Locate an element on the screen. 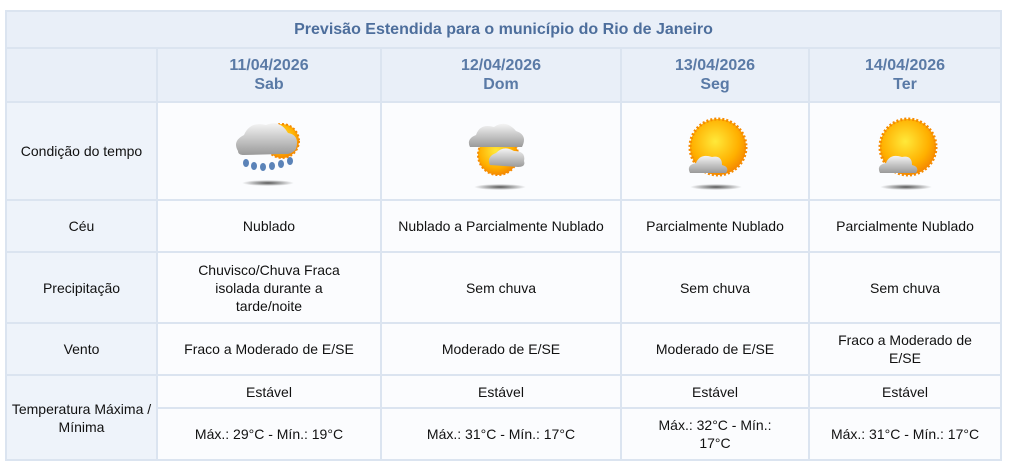 The width and height of the screenshot is (1012, 466). day-header: 14/04/2026 Ter is located at coordinates (905, 75).